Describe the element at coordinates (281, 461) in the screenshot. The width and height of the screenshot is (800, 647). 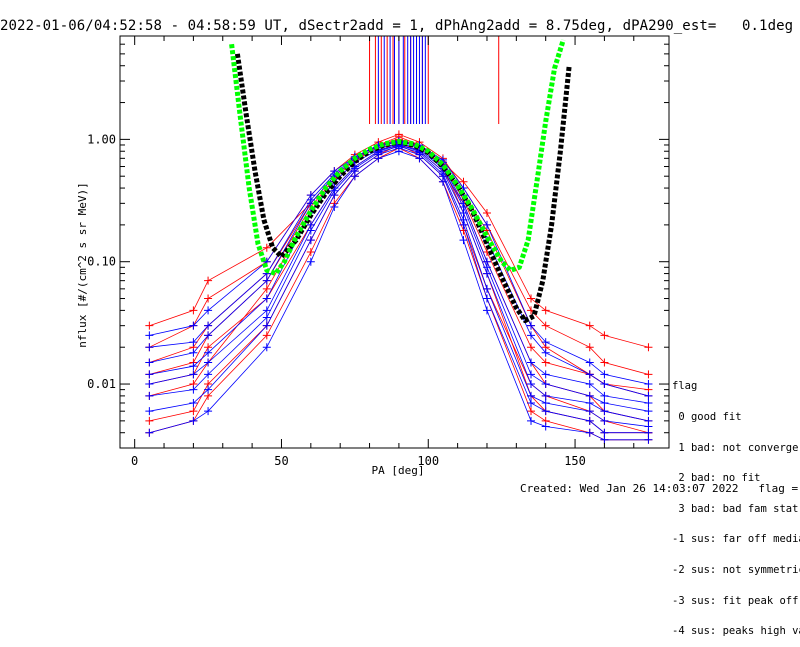
I see `x-tick-label: 50` at that location.